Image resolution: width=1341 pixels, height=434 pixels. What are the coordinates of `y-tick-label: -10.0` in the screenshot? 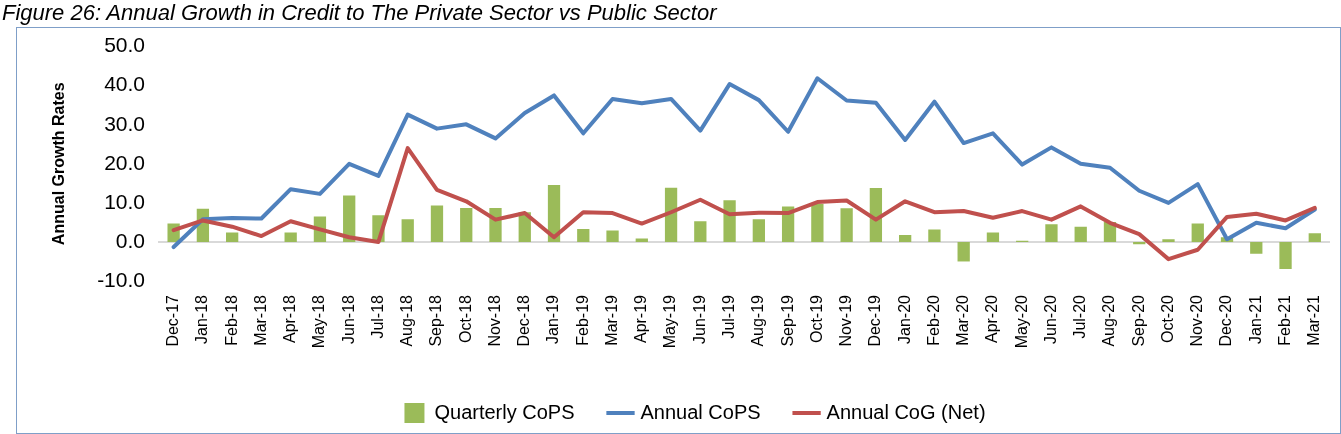 It's located at (121, 279).